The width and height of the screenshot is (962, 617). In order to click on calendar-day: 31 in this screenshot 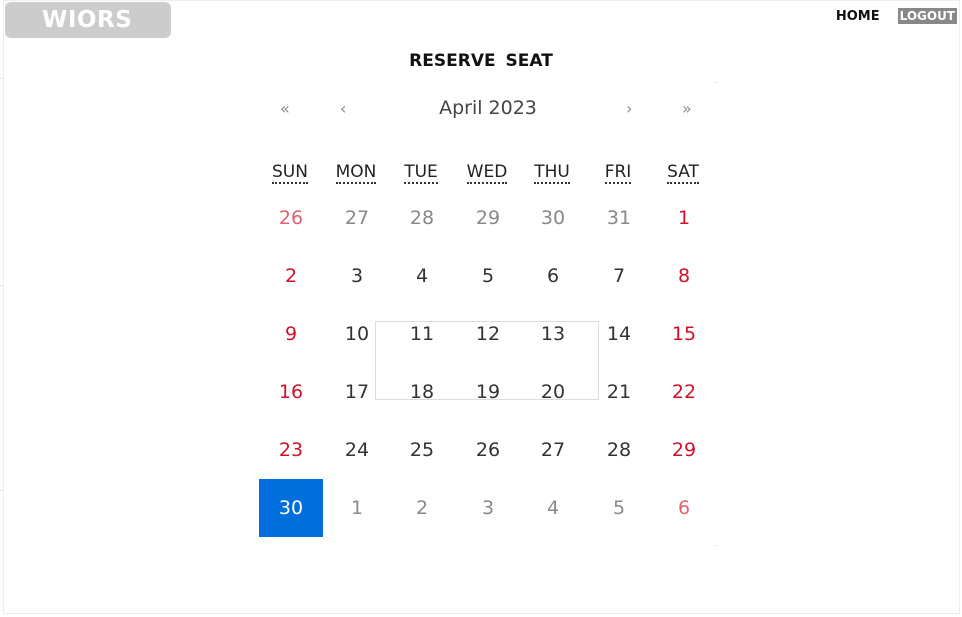, I will do `click(619, 218)`.